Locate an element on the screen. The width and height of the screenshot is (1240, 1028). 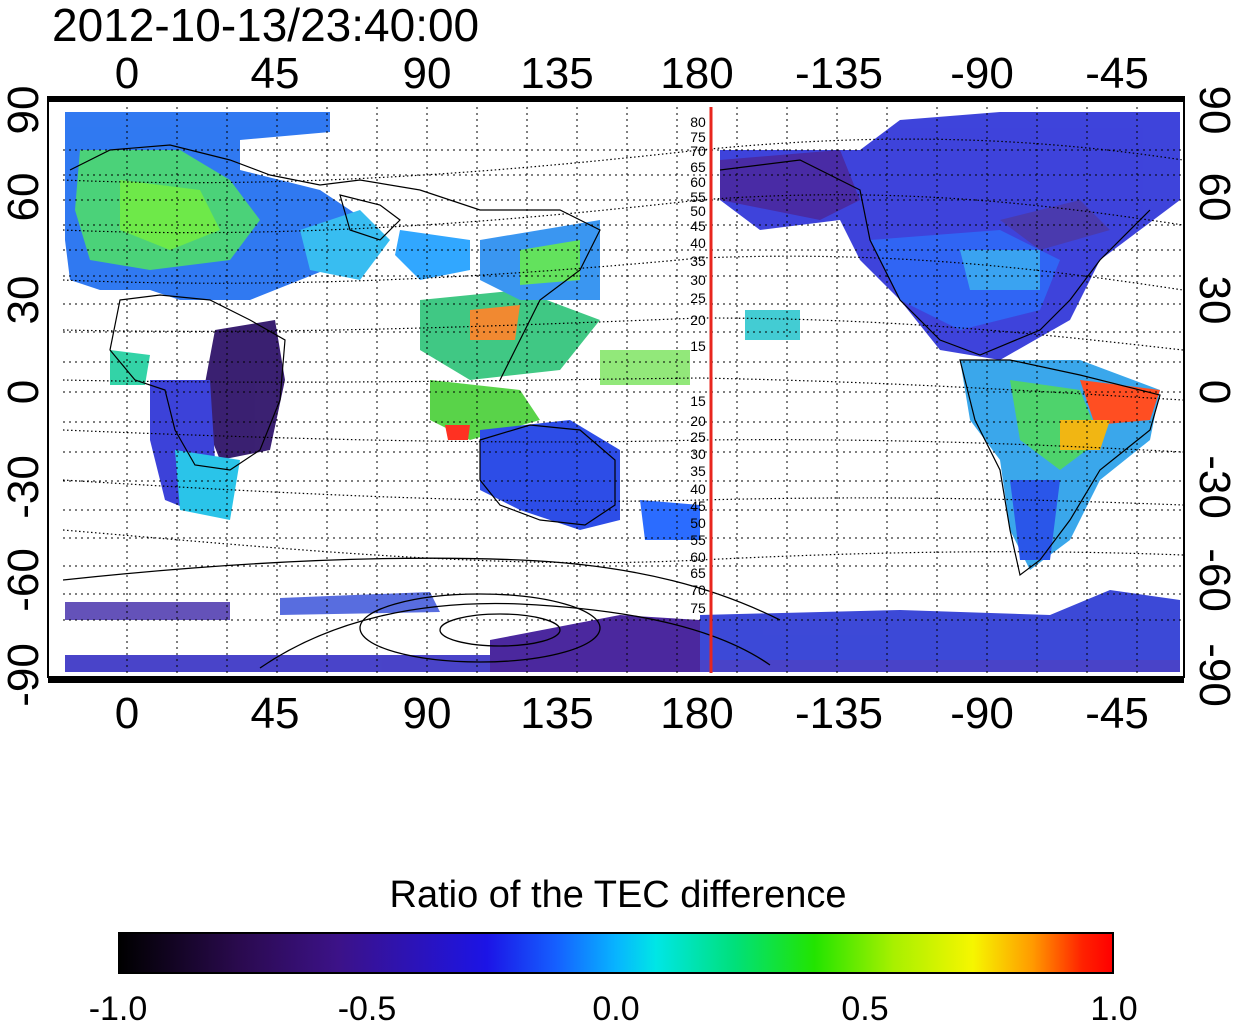
top-lon-label: 0 is located at coordinates (127, 73).